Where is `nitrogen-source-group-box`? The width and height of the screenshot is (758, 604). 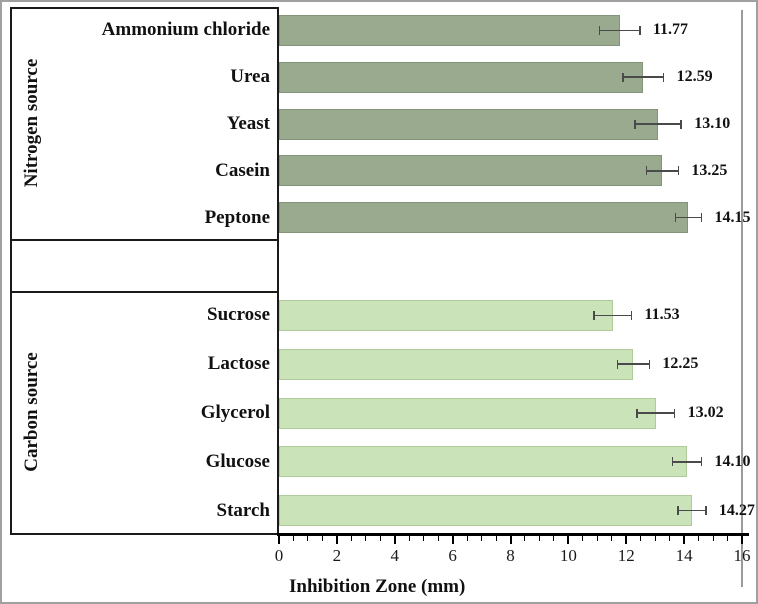 nitrogen-source-group-box is located at coordinates (144, 124).